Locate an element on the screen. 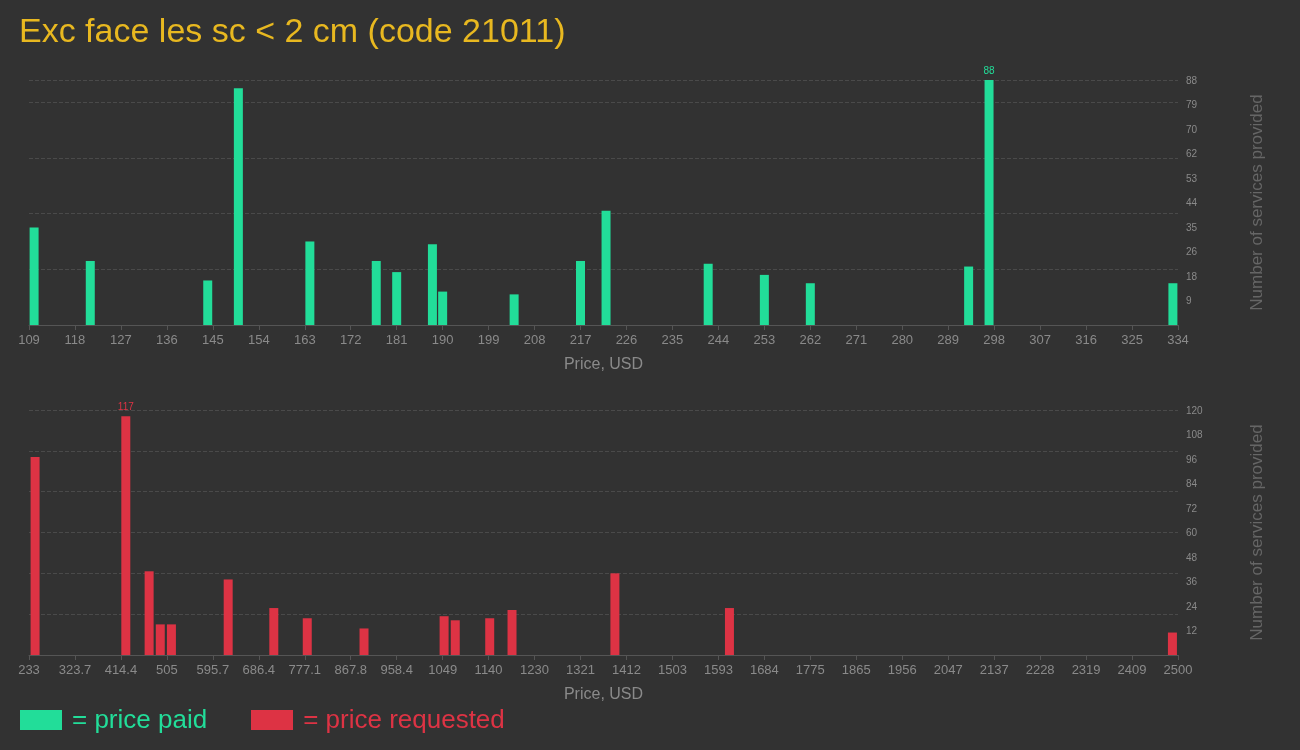 Image resolution: width=1300 pixels, height=750 pixels. x-tick-label: 595.7 is located at coordinates (213, 669).